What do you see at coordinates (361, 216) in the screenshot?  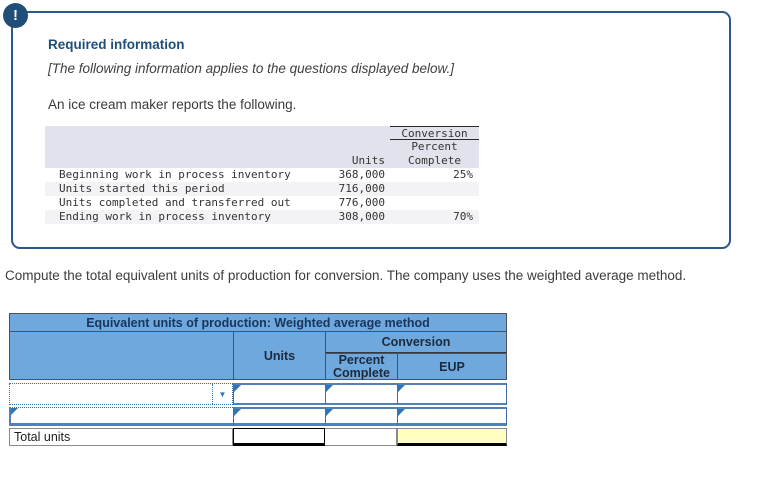 I see `row-units: 308,000` at bounding box center [361, 216].